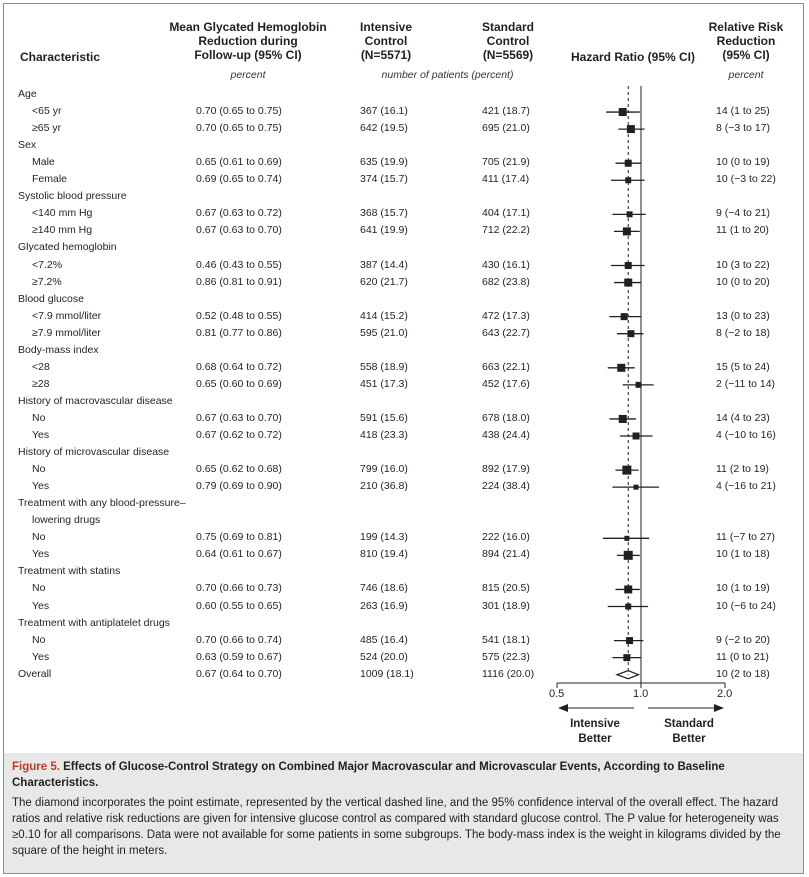 The width and height of the screenshot is (809, 877). What do you see at coordinates (47, 264) in the screenshot?
I see `subgroup-label: <7.2%` at bounding box center [47, 264].